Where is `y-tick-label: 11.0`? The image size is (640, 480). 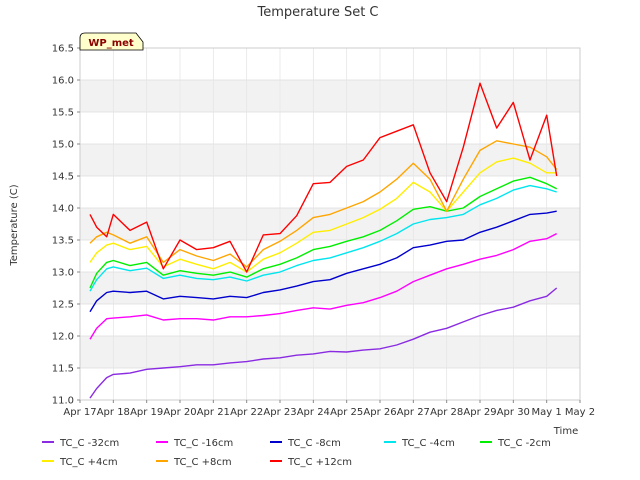
y-tick-label: 11.0 is located at coordinates (63, 401).